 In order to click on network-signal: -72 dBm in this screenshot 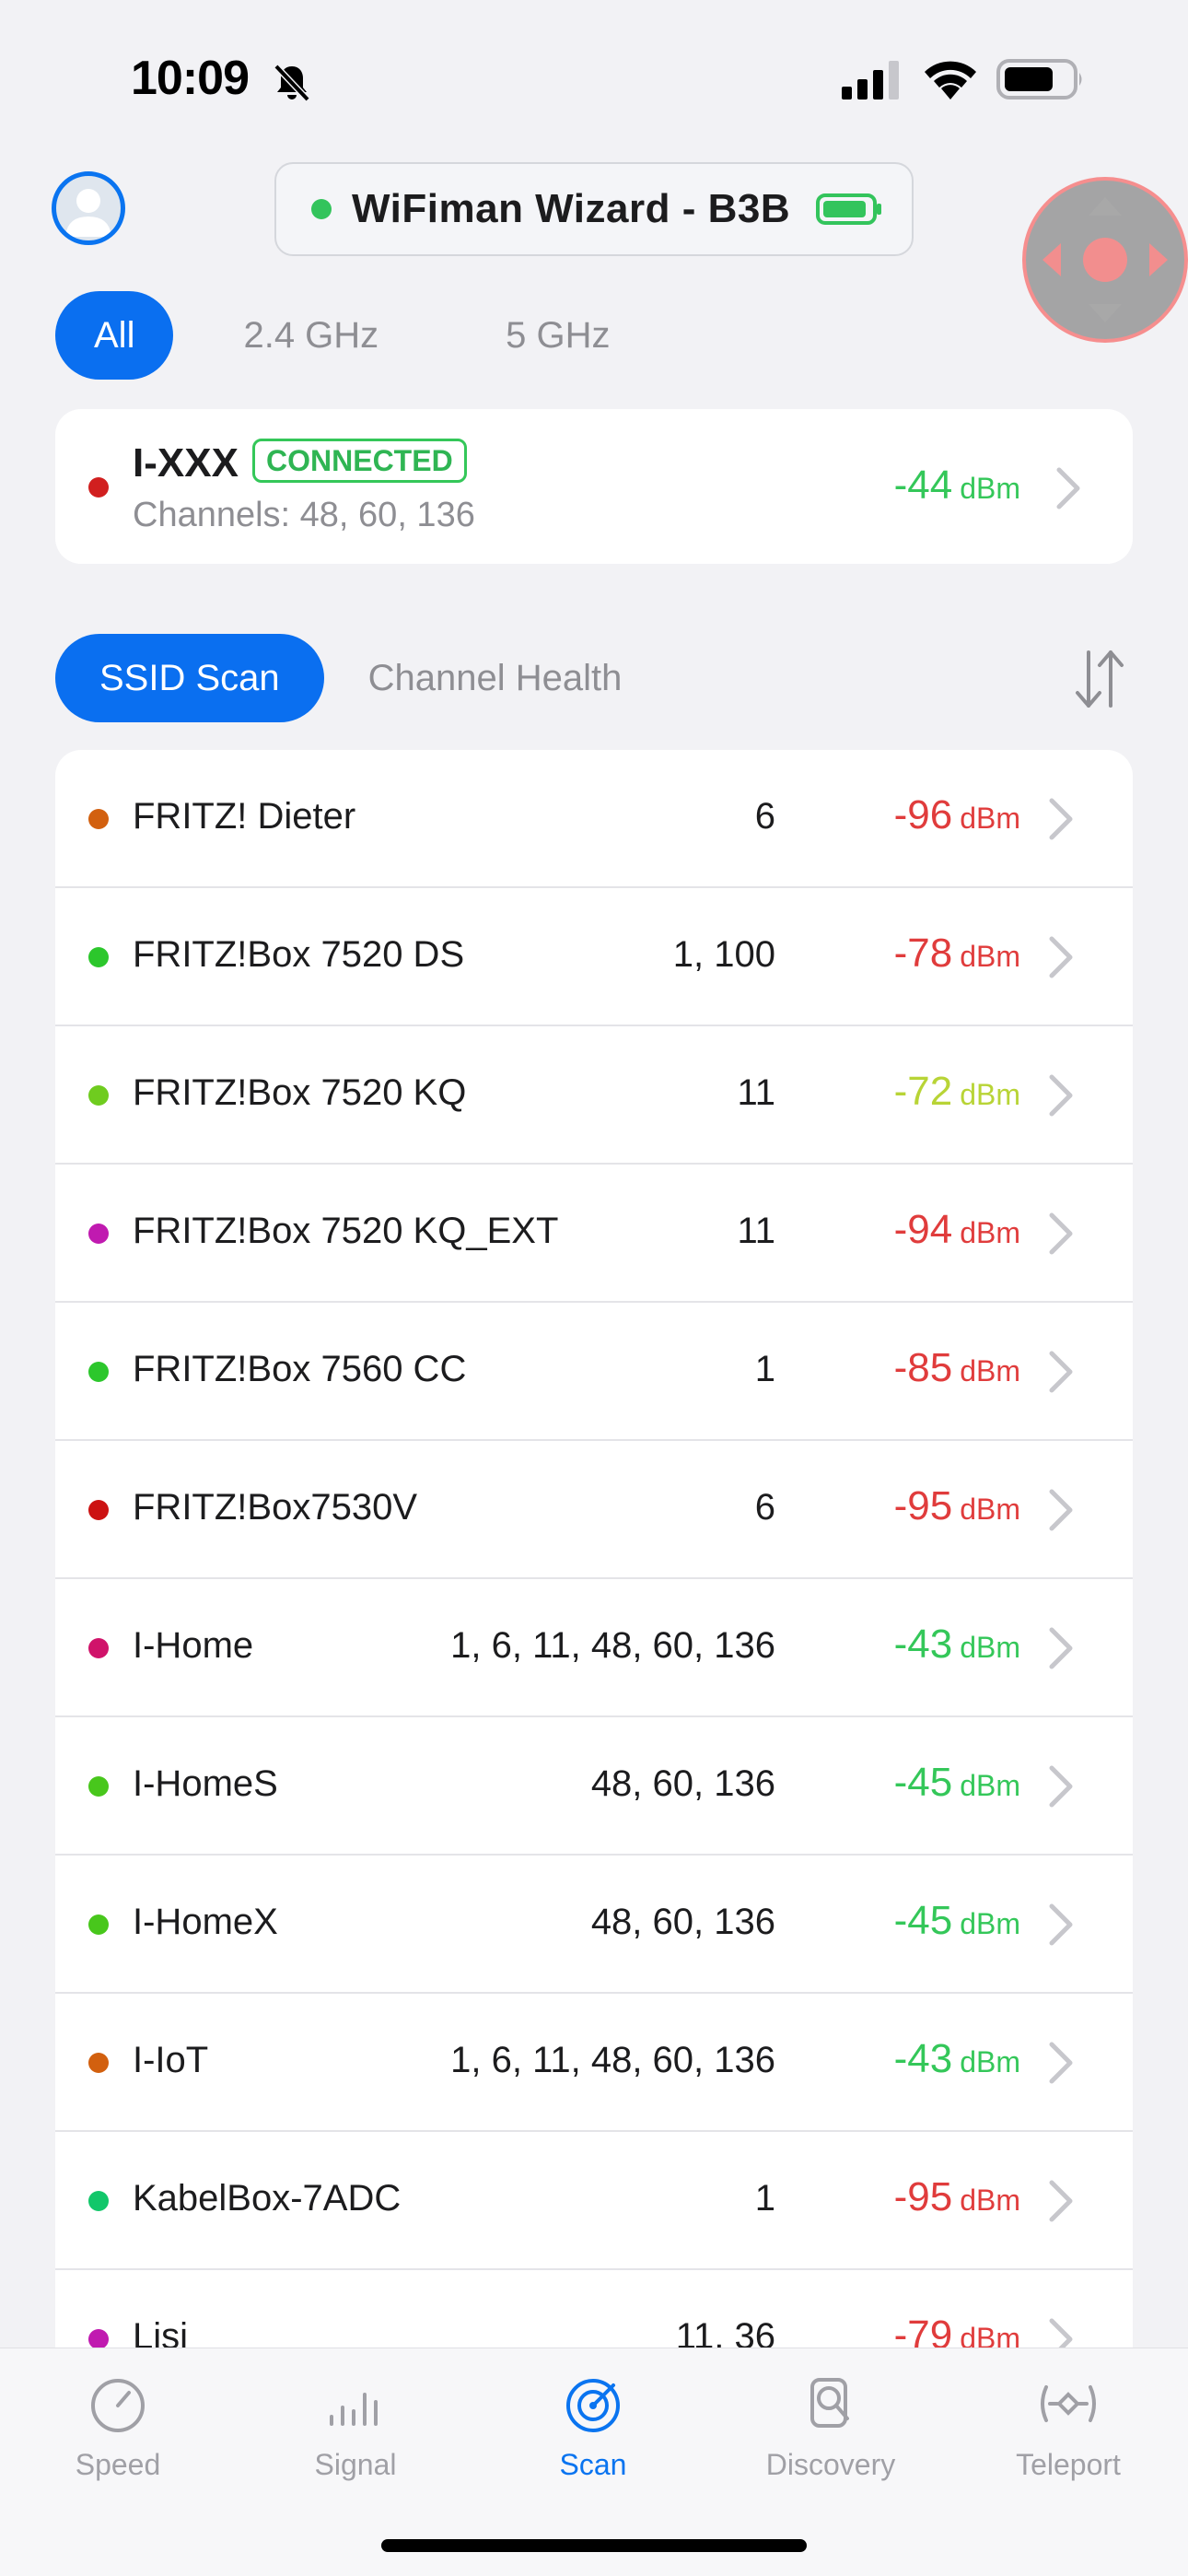, I will do `click(957, 1092)`.